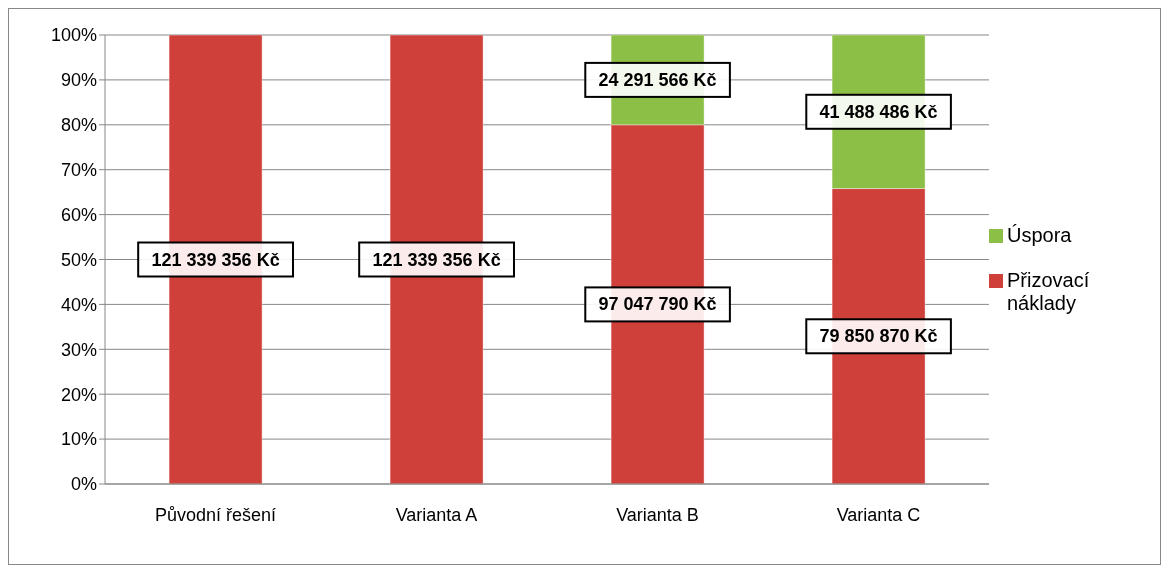 The image size is (1167, 571). I want to click on y-tick-label: 60%, so click(78, 214).